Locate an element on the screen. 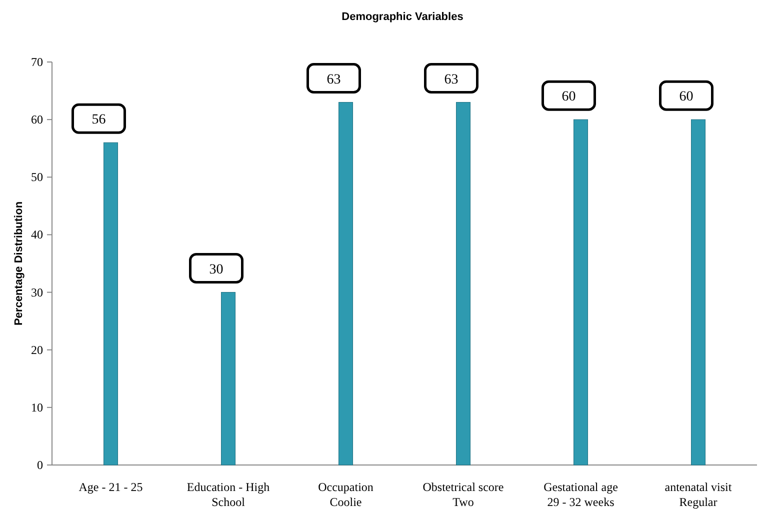  y-axis-title: Percentage Distribution is located at coordinates (19, 263).